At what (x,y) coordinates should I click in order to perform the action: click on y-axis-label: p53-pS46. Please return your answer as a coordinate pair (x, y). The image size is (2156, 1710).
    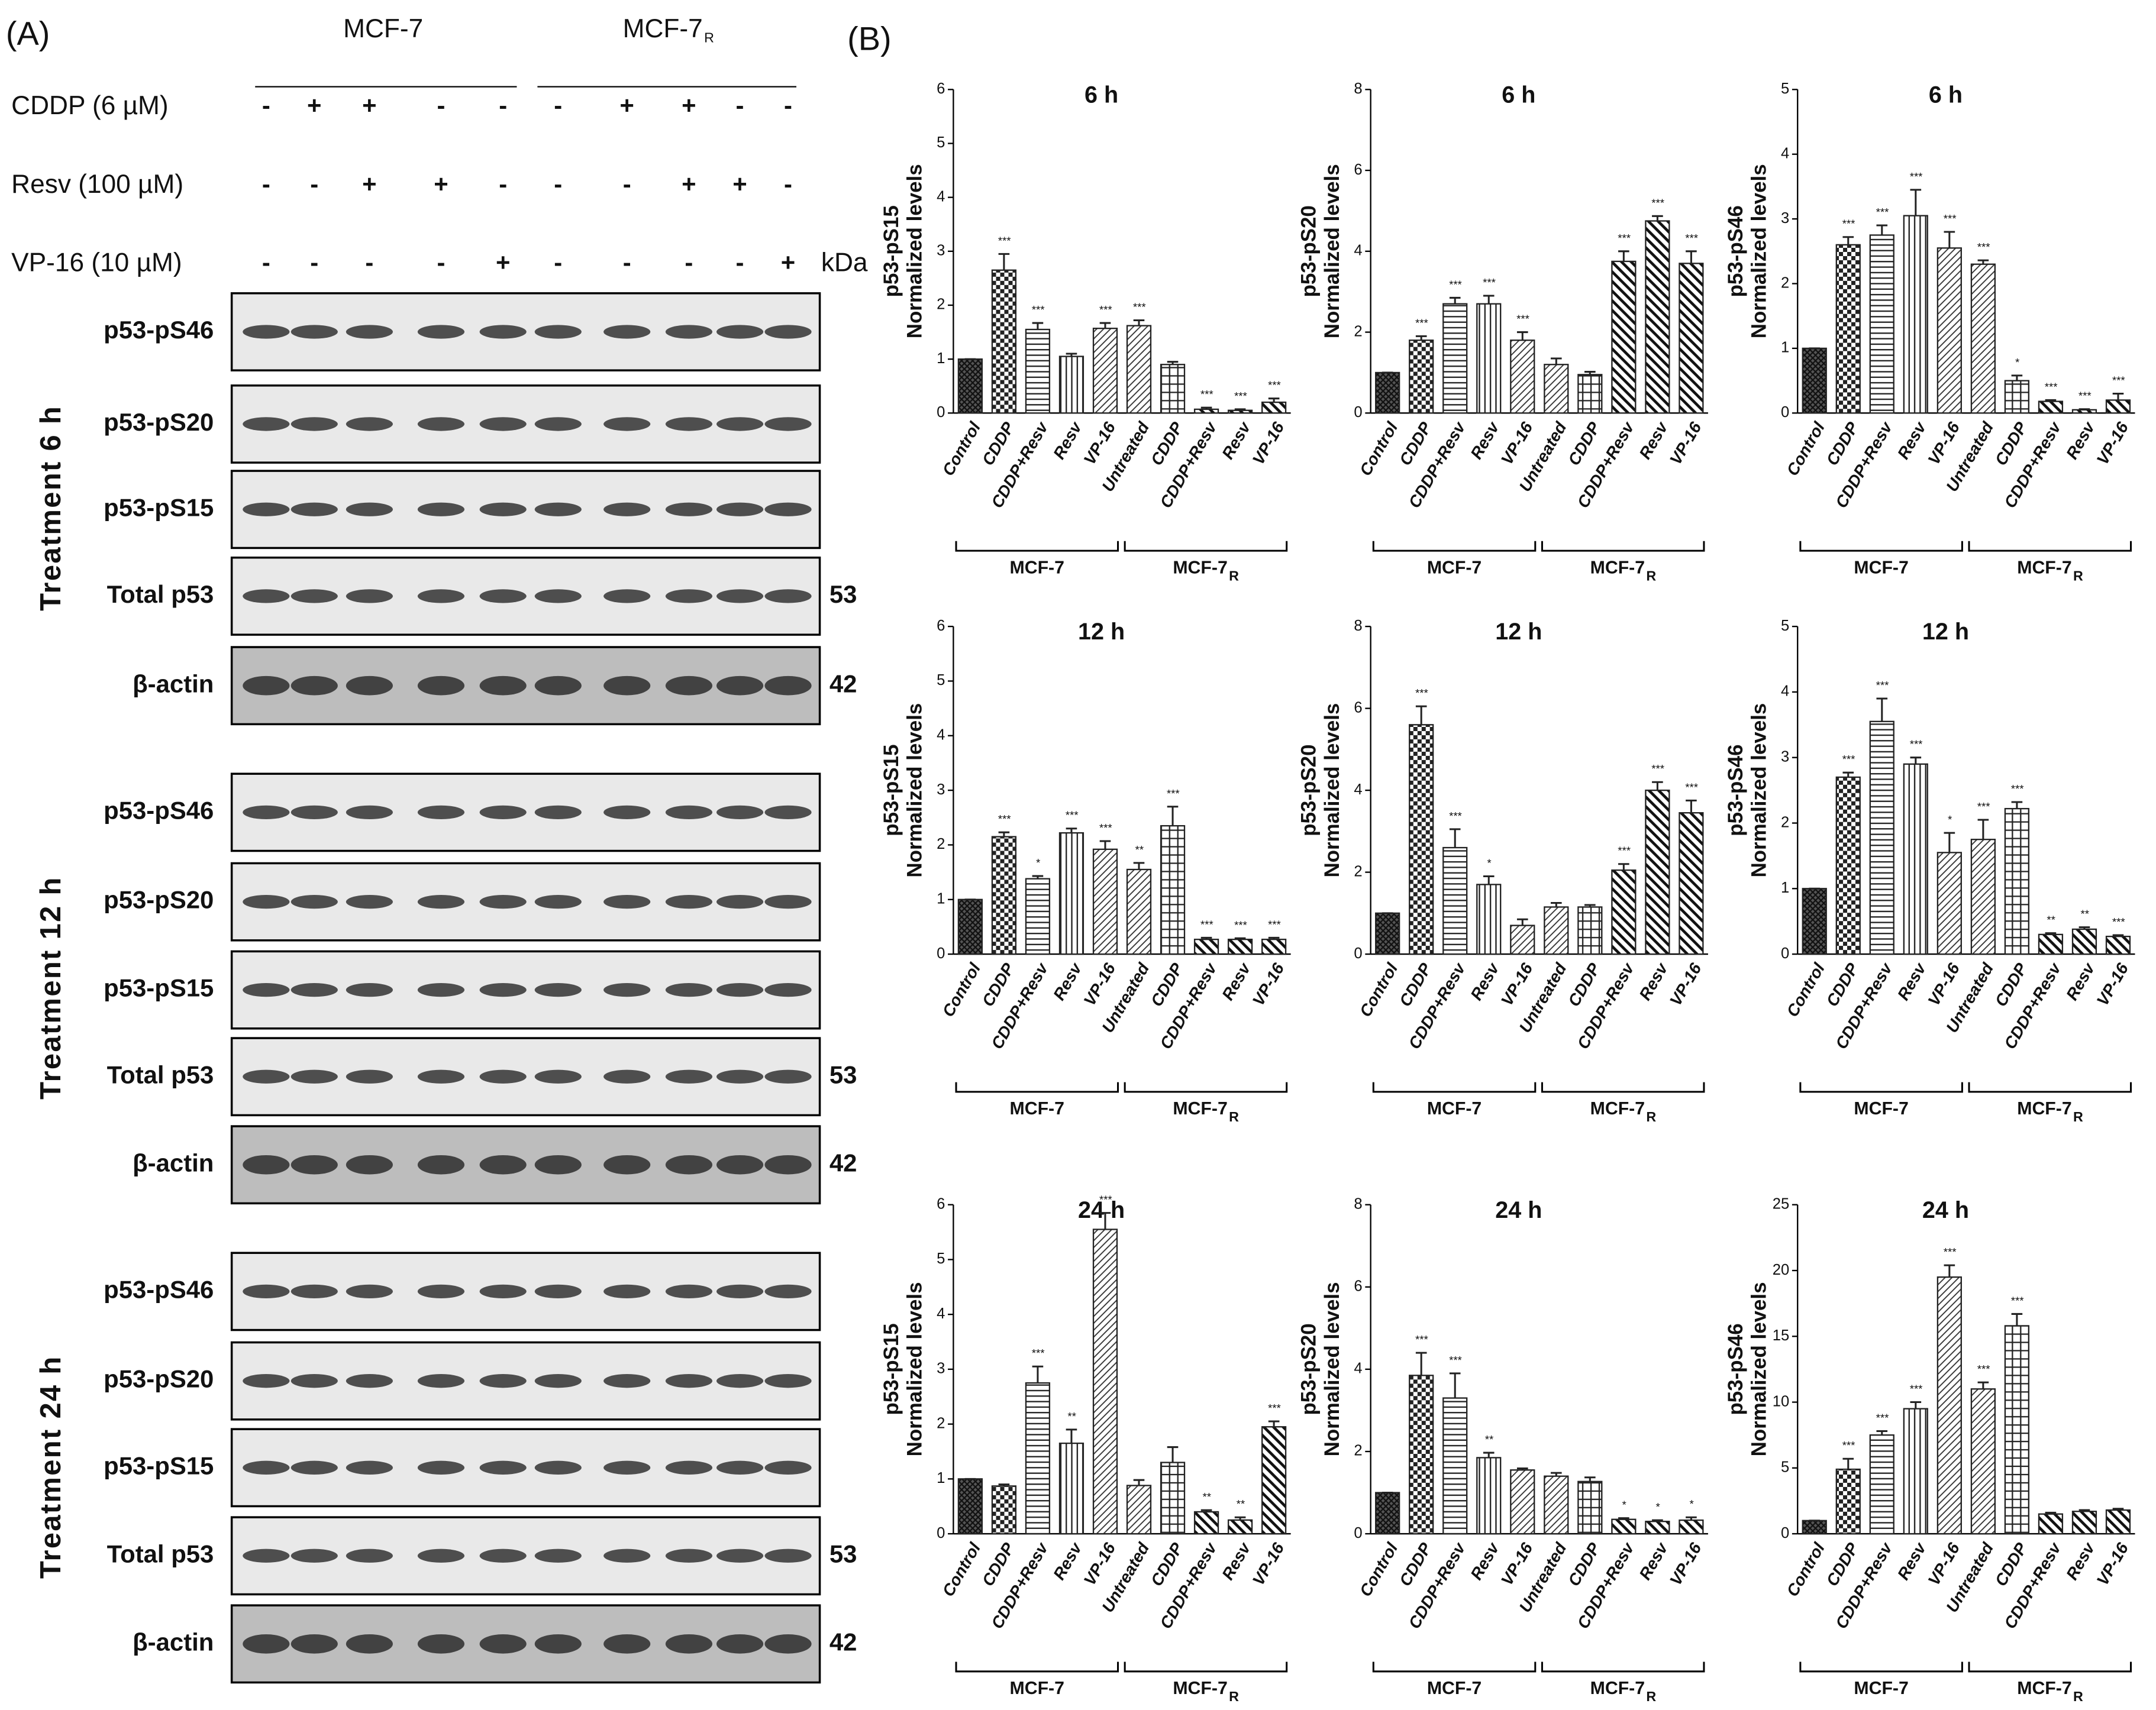
    Looking at the image, I should click on (1735, 1369).